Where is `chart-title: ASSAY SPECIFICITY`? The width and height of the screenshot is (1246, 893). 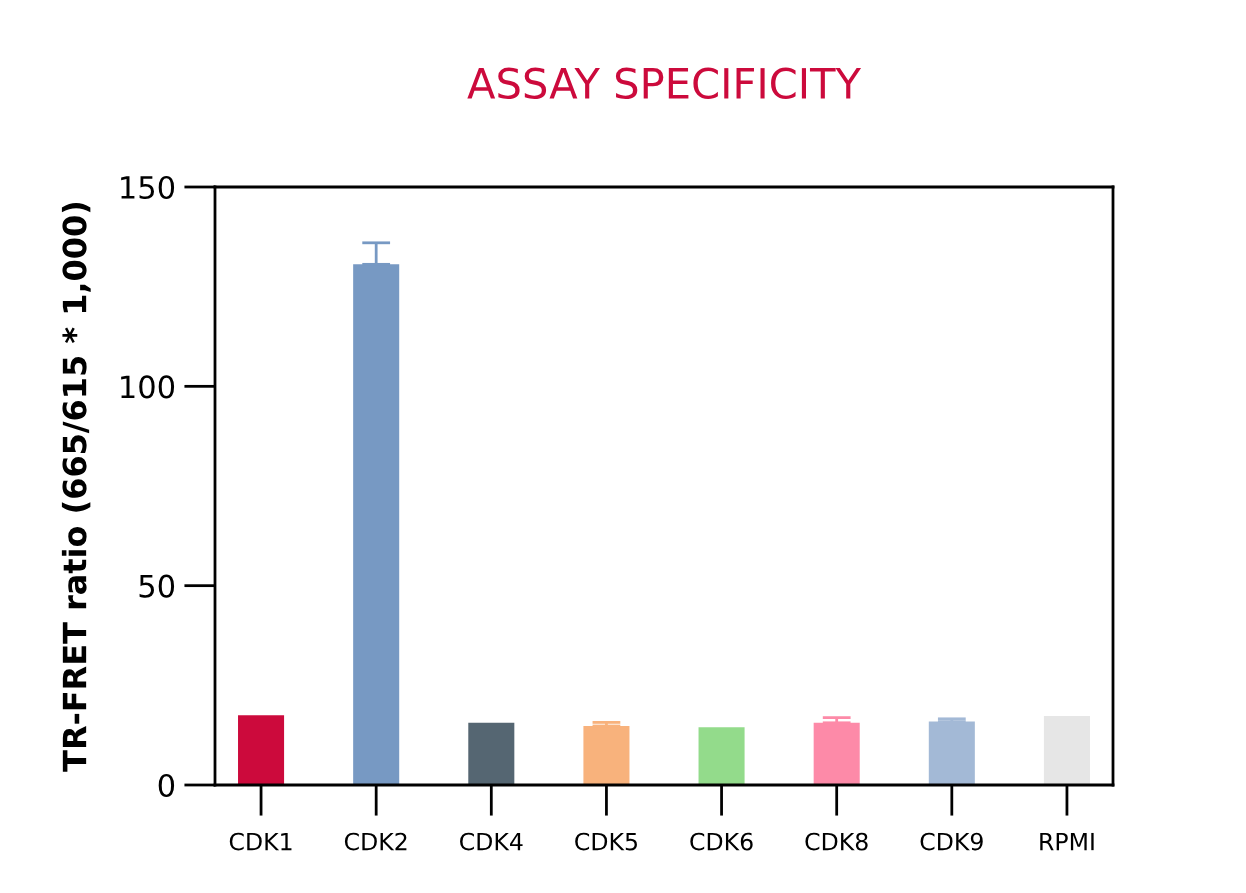 chart-title: ASSAY SPECIFICITY is located at coordinates (664, 83).